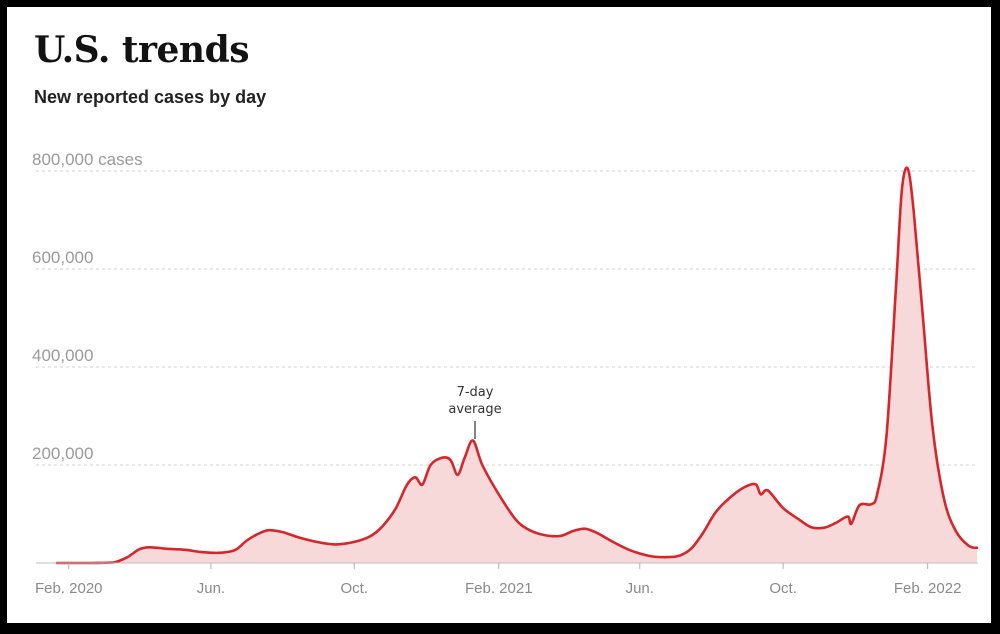 The height and width of the screenshot is (634, 1000). I want to click on y-tick-label: 400,000, so click(62, 355).